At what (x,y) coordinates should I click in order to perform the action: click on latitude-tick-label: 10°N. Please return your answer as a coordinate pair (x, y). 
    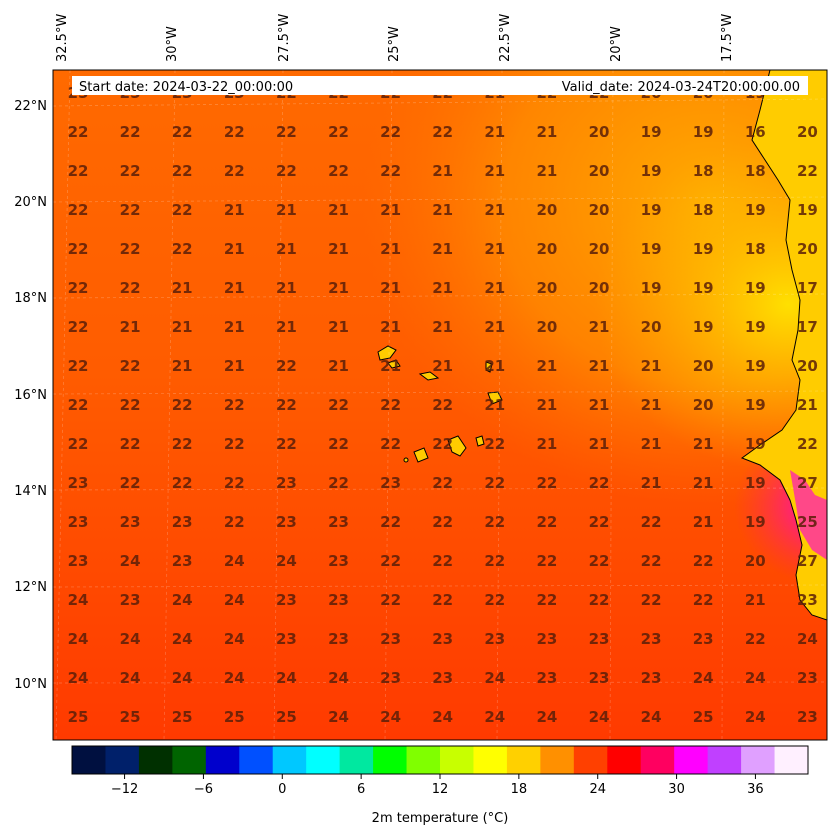
    Looking at the image, I should click on (30, 684).